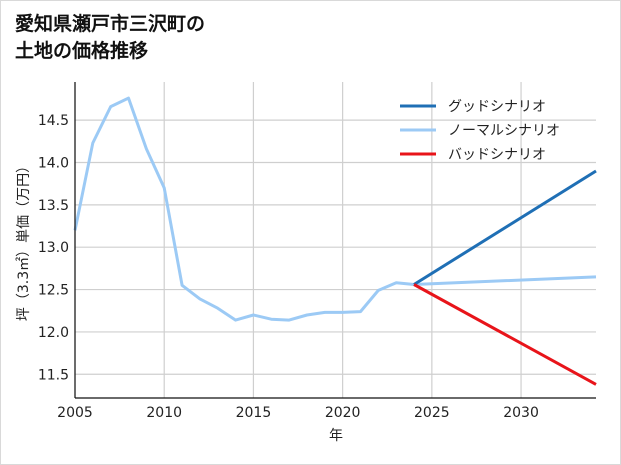  What do you see at coordinates (497, 107) in the screenshot?
I see `legend-label: グッドシナリオ` at bounding box center [497, 107].